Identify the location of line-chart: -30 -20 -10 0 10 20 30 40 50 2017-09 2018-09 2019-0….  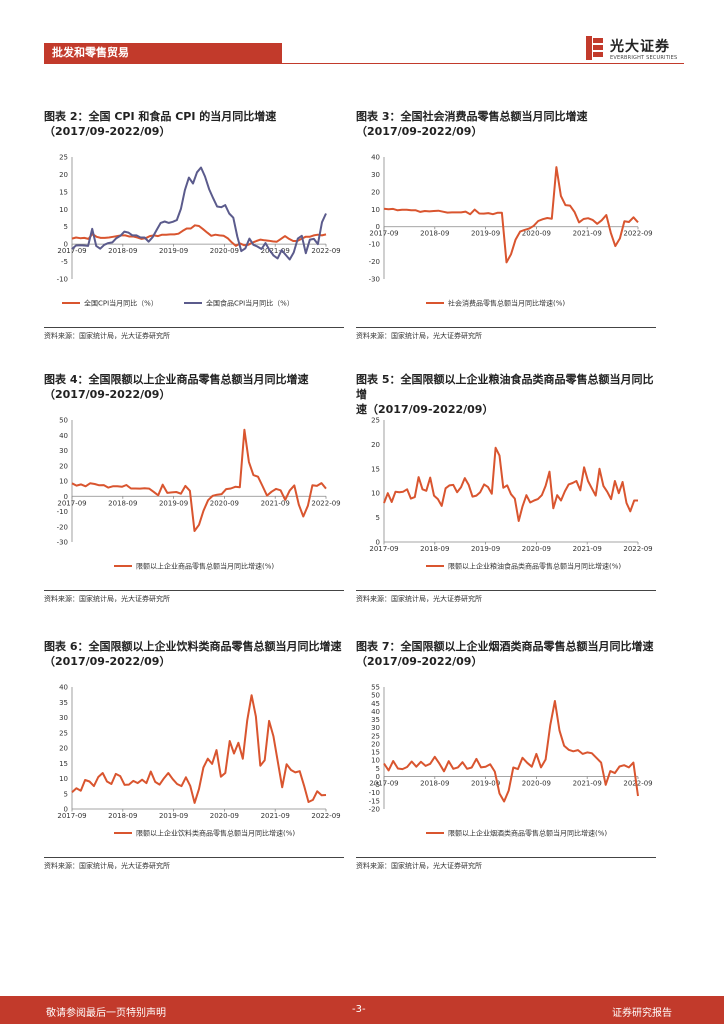
(199, 494).